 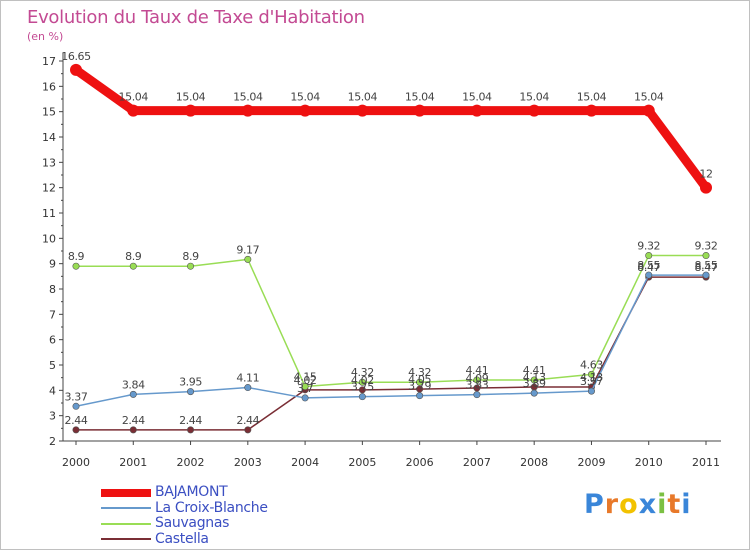 What do you see at coordinates (247, 249) in the screenshot?
I see `data-label: 9.17` at bounding box center [247, 249].